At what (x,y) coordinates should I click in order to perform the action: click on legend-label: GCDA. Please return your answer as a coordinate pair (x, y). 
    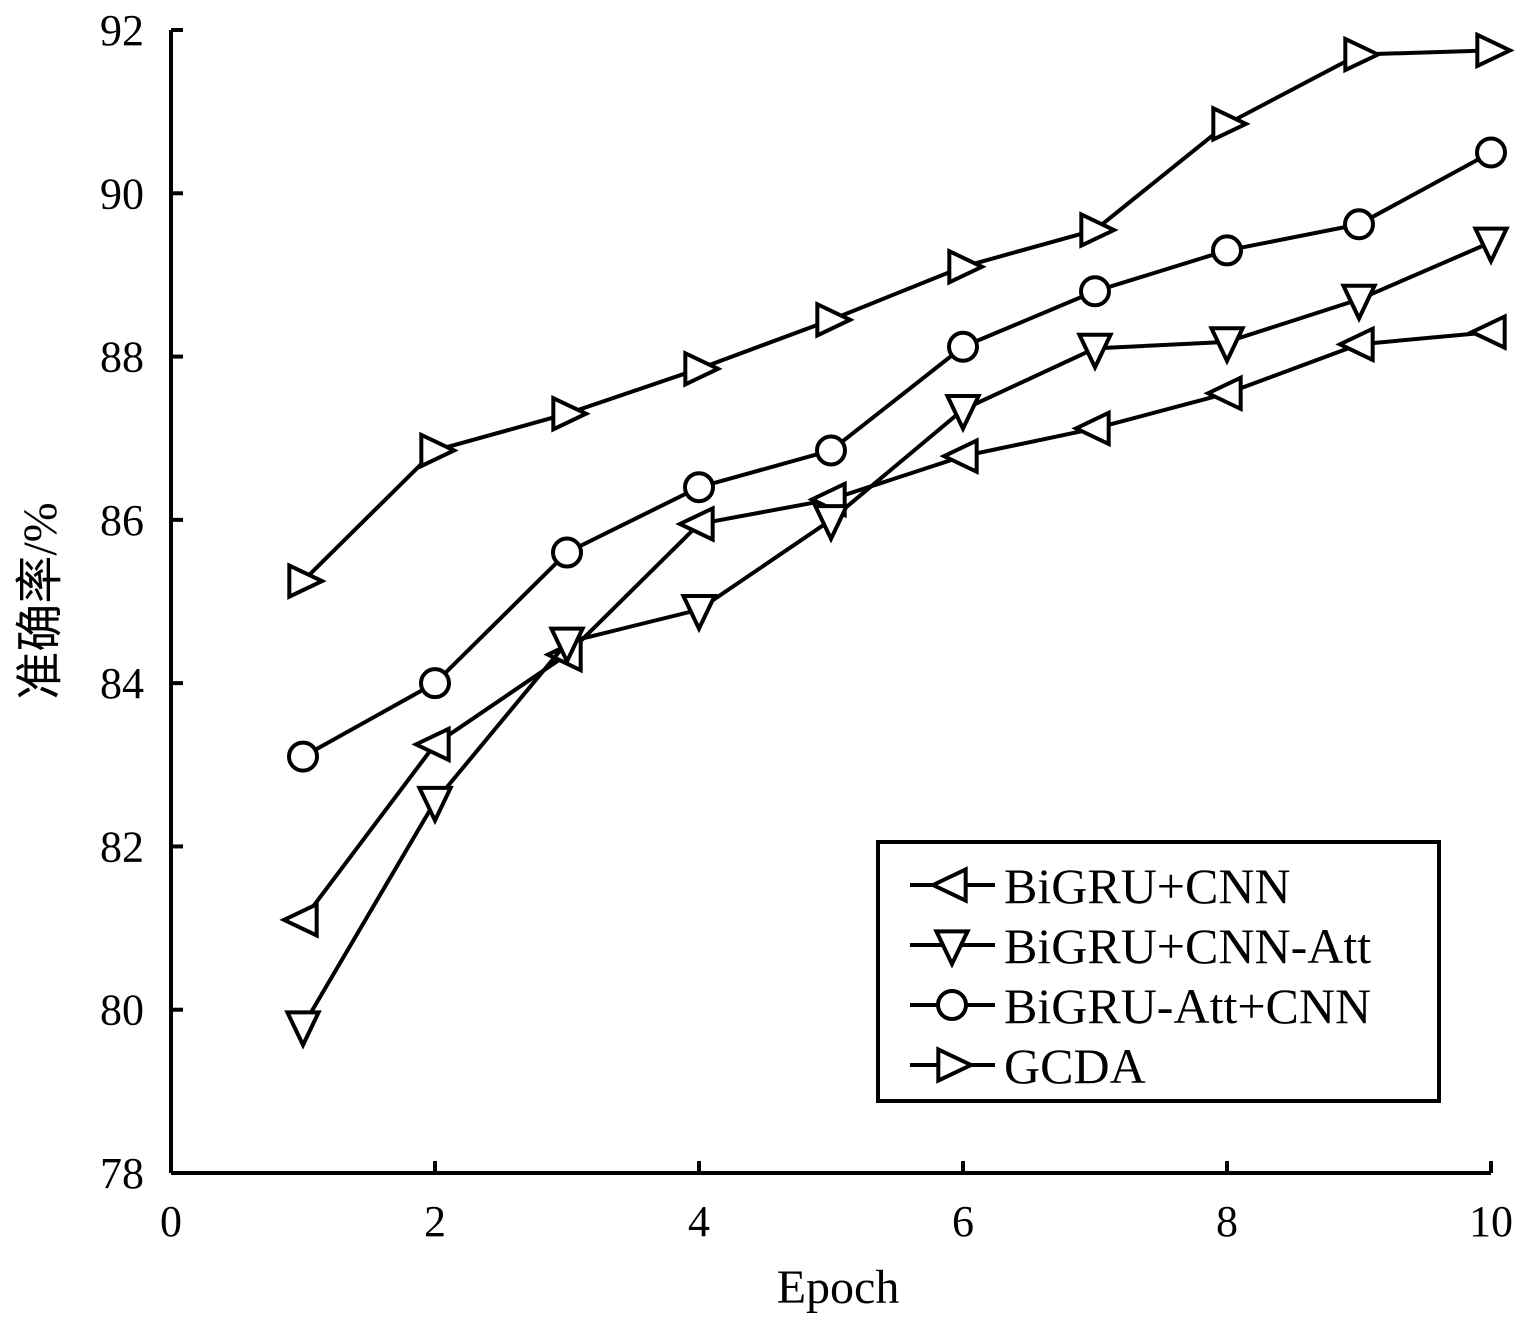
    Looking at the image, I should click on (1075, 1066).